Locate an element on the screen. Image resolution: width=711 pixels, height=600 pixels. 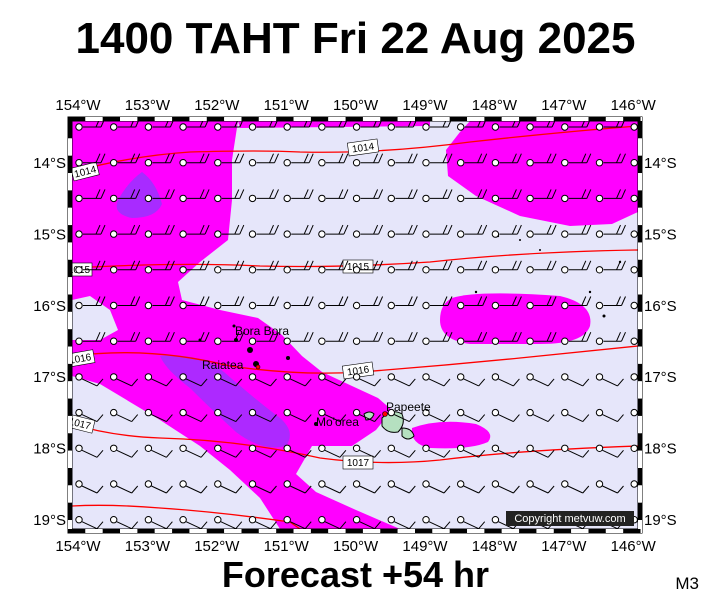
rain-east-oval is located at coordinates (515, 318).